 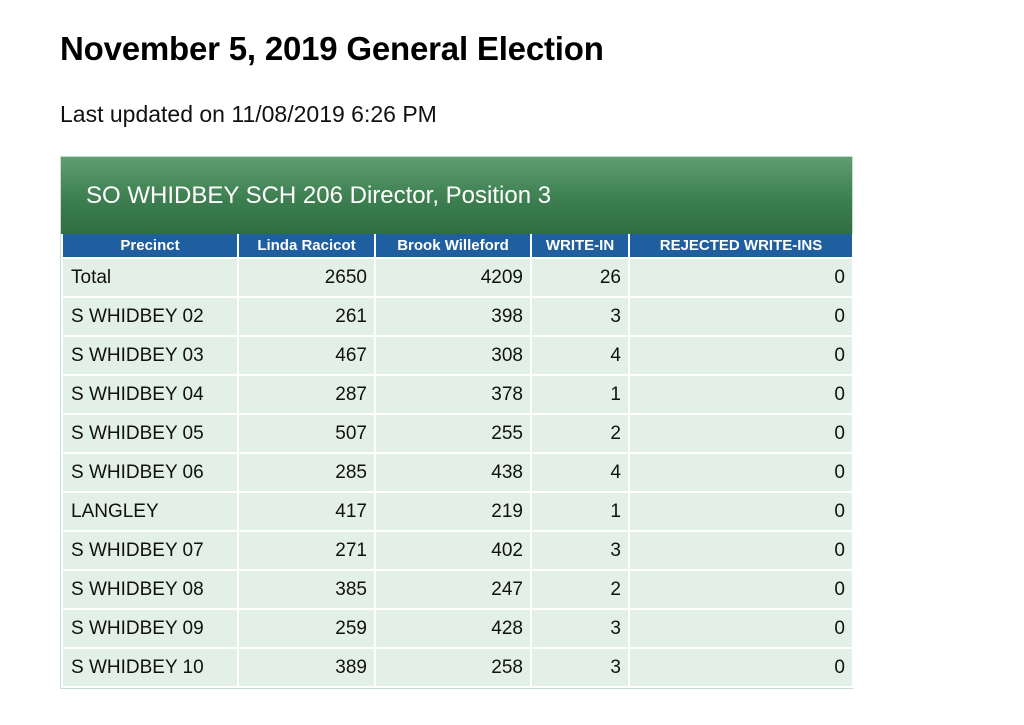 I want to click on precinct-cell: S WHIDBEY 03, so click(x=150, y=355).